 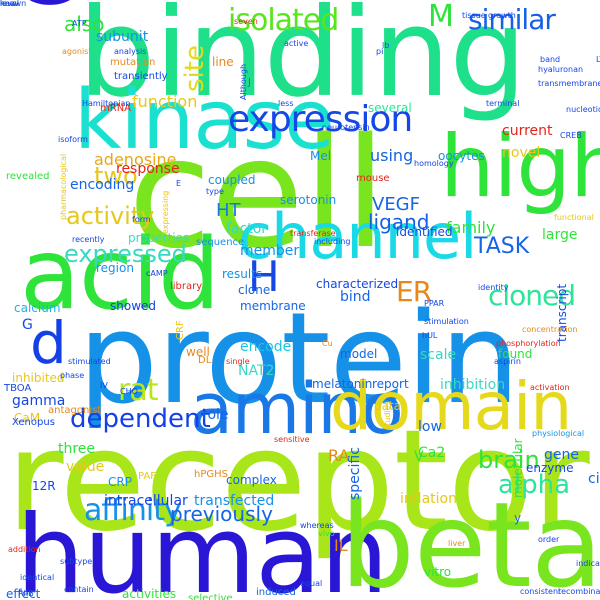 I want to click on cloud-word: report, so click(x=390, y=384).